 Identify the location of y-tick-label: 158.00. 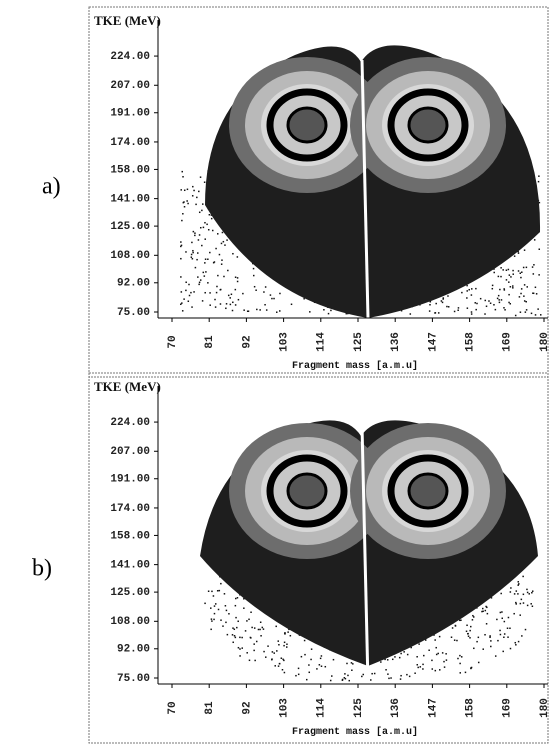
(130, 170).